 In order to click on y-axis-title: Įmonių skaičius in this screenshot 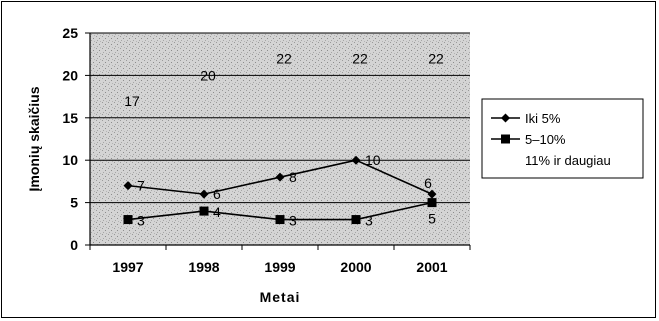, I will do `click(34, 138)`.